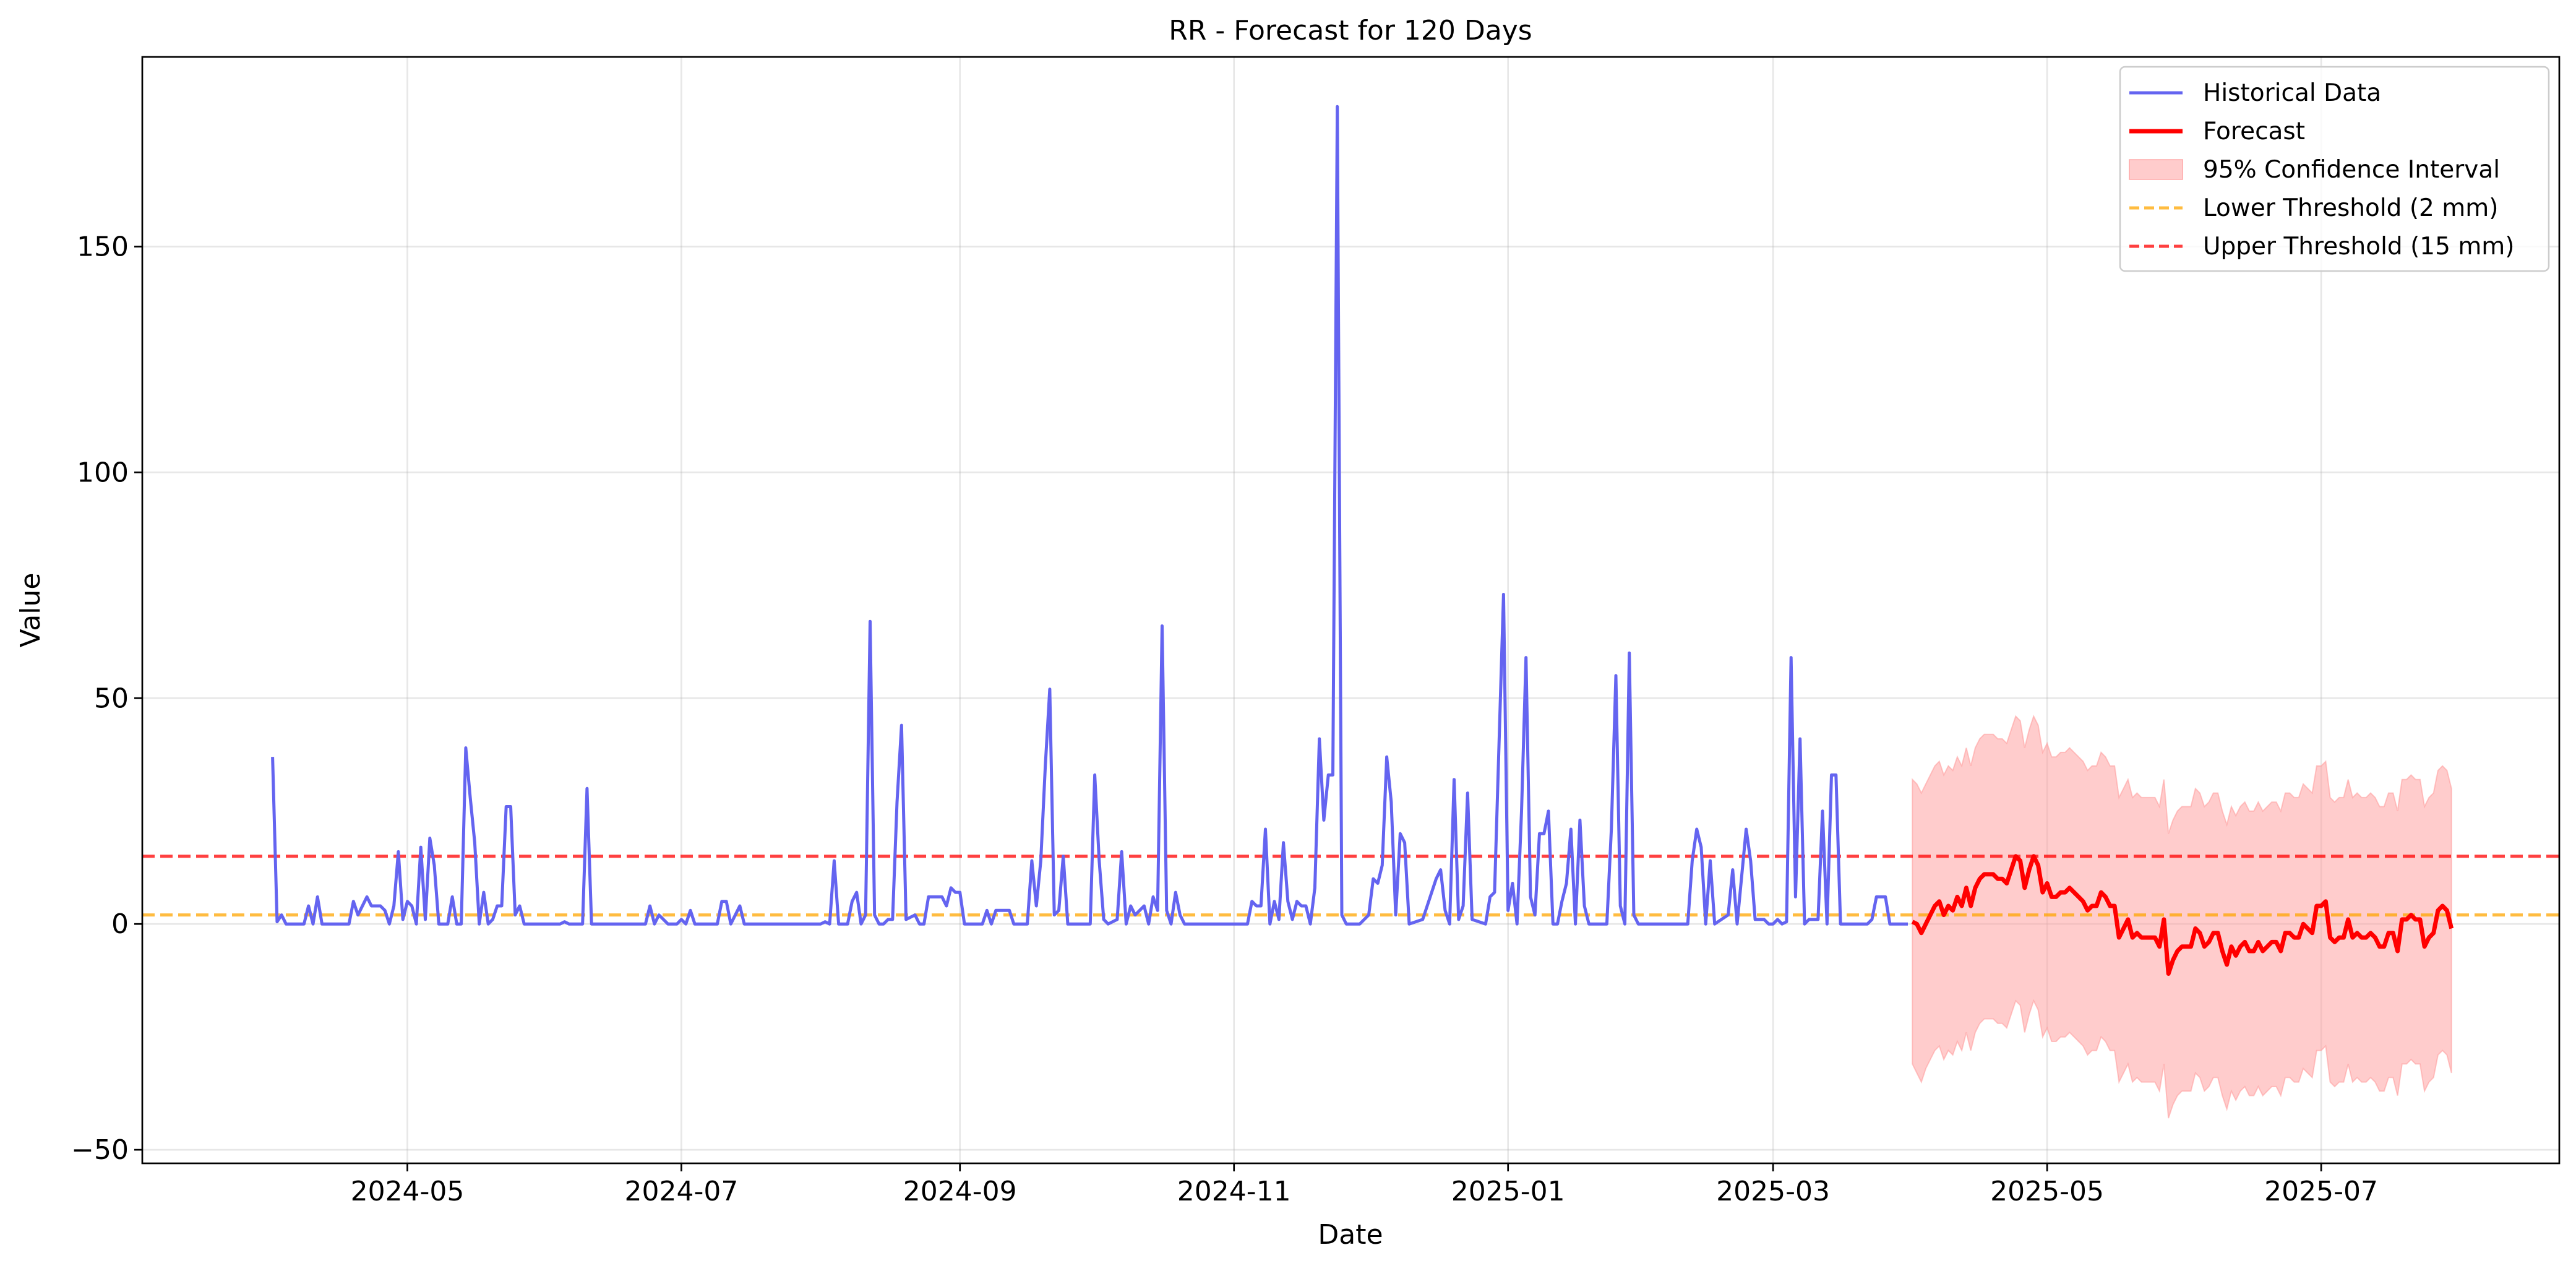 This screenshot has width=2576, height=1271. What do you see at coordinates (2359, 247) in the screenshot?
I see `legend-label-upper-threshold: Upper Threshold (15 mm)` at bounding box center [2359, 247].